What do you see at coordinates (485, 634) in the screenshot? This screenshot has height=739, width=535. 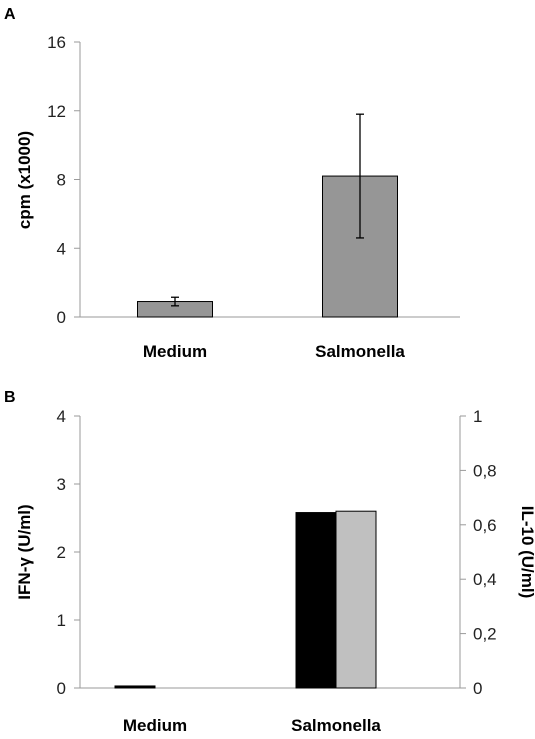 I see `panel-b-right-tick-label: 0,2` at bounding box center [485, 634].